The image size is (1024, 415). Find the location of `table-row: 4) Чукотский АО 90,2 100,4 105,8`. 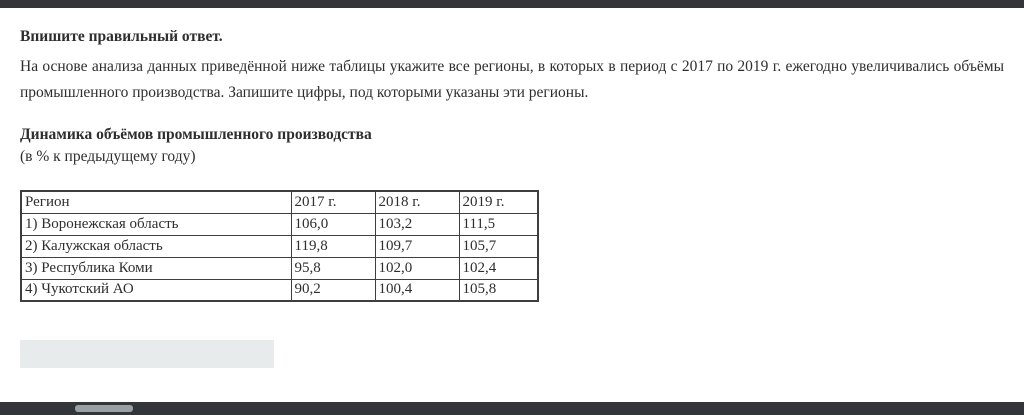

table-row: 4) Чукотский АО 90,2 100,4 105,8 is located at coordinates (279, 290).